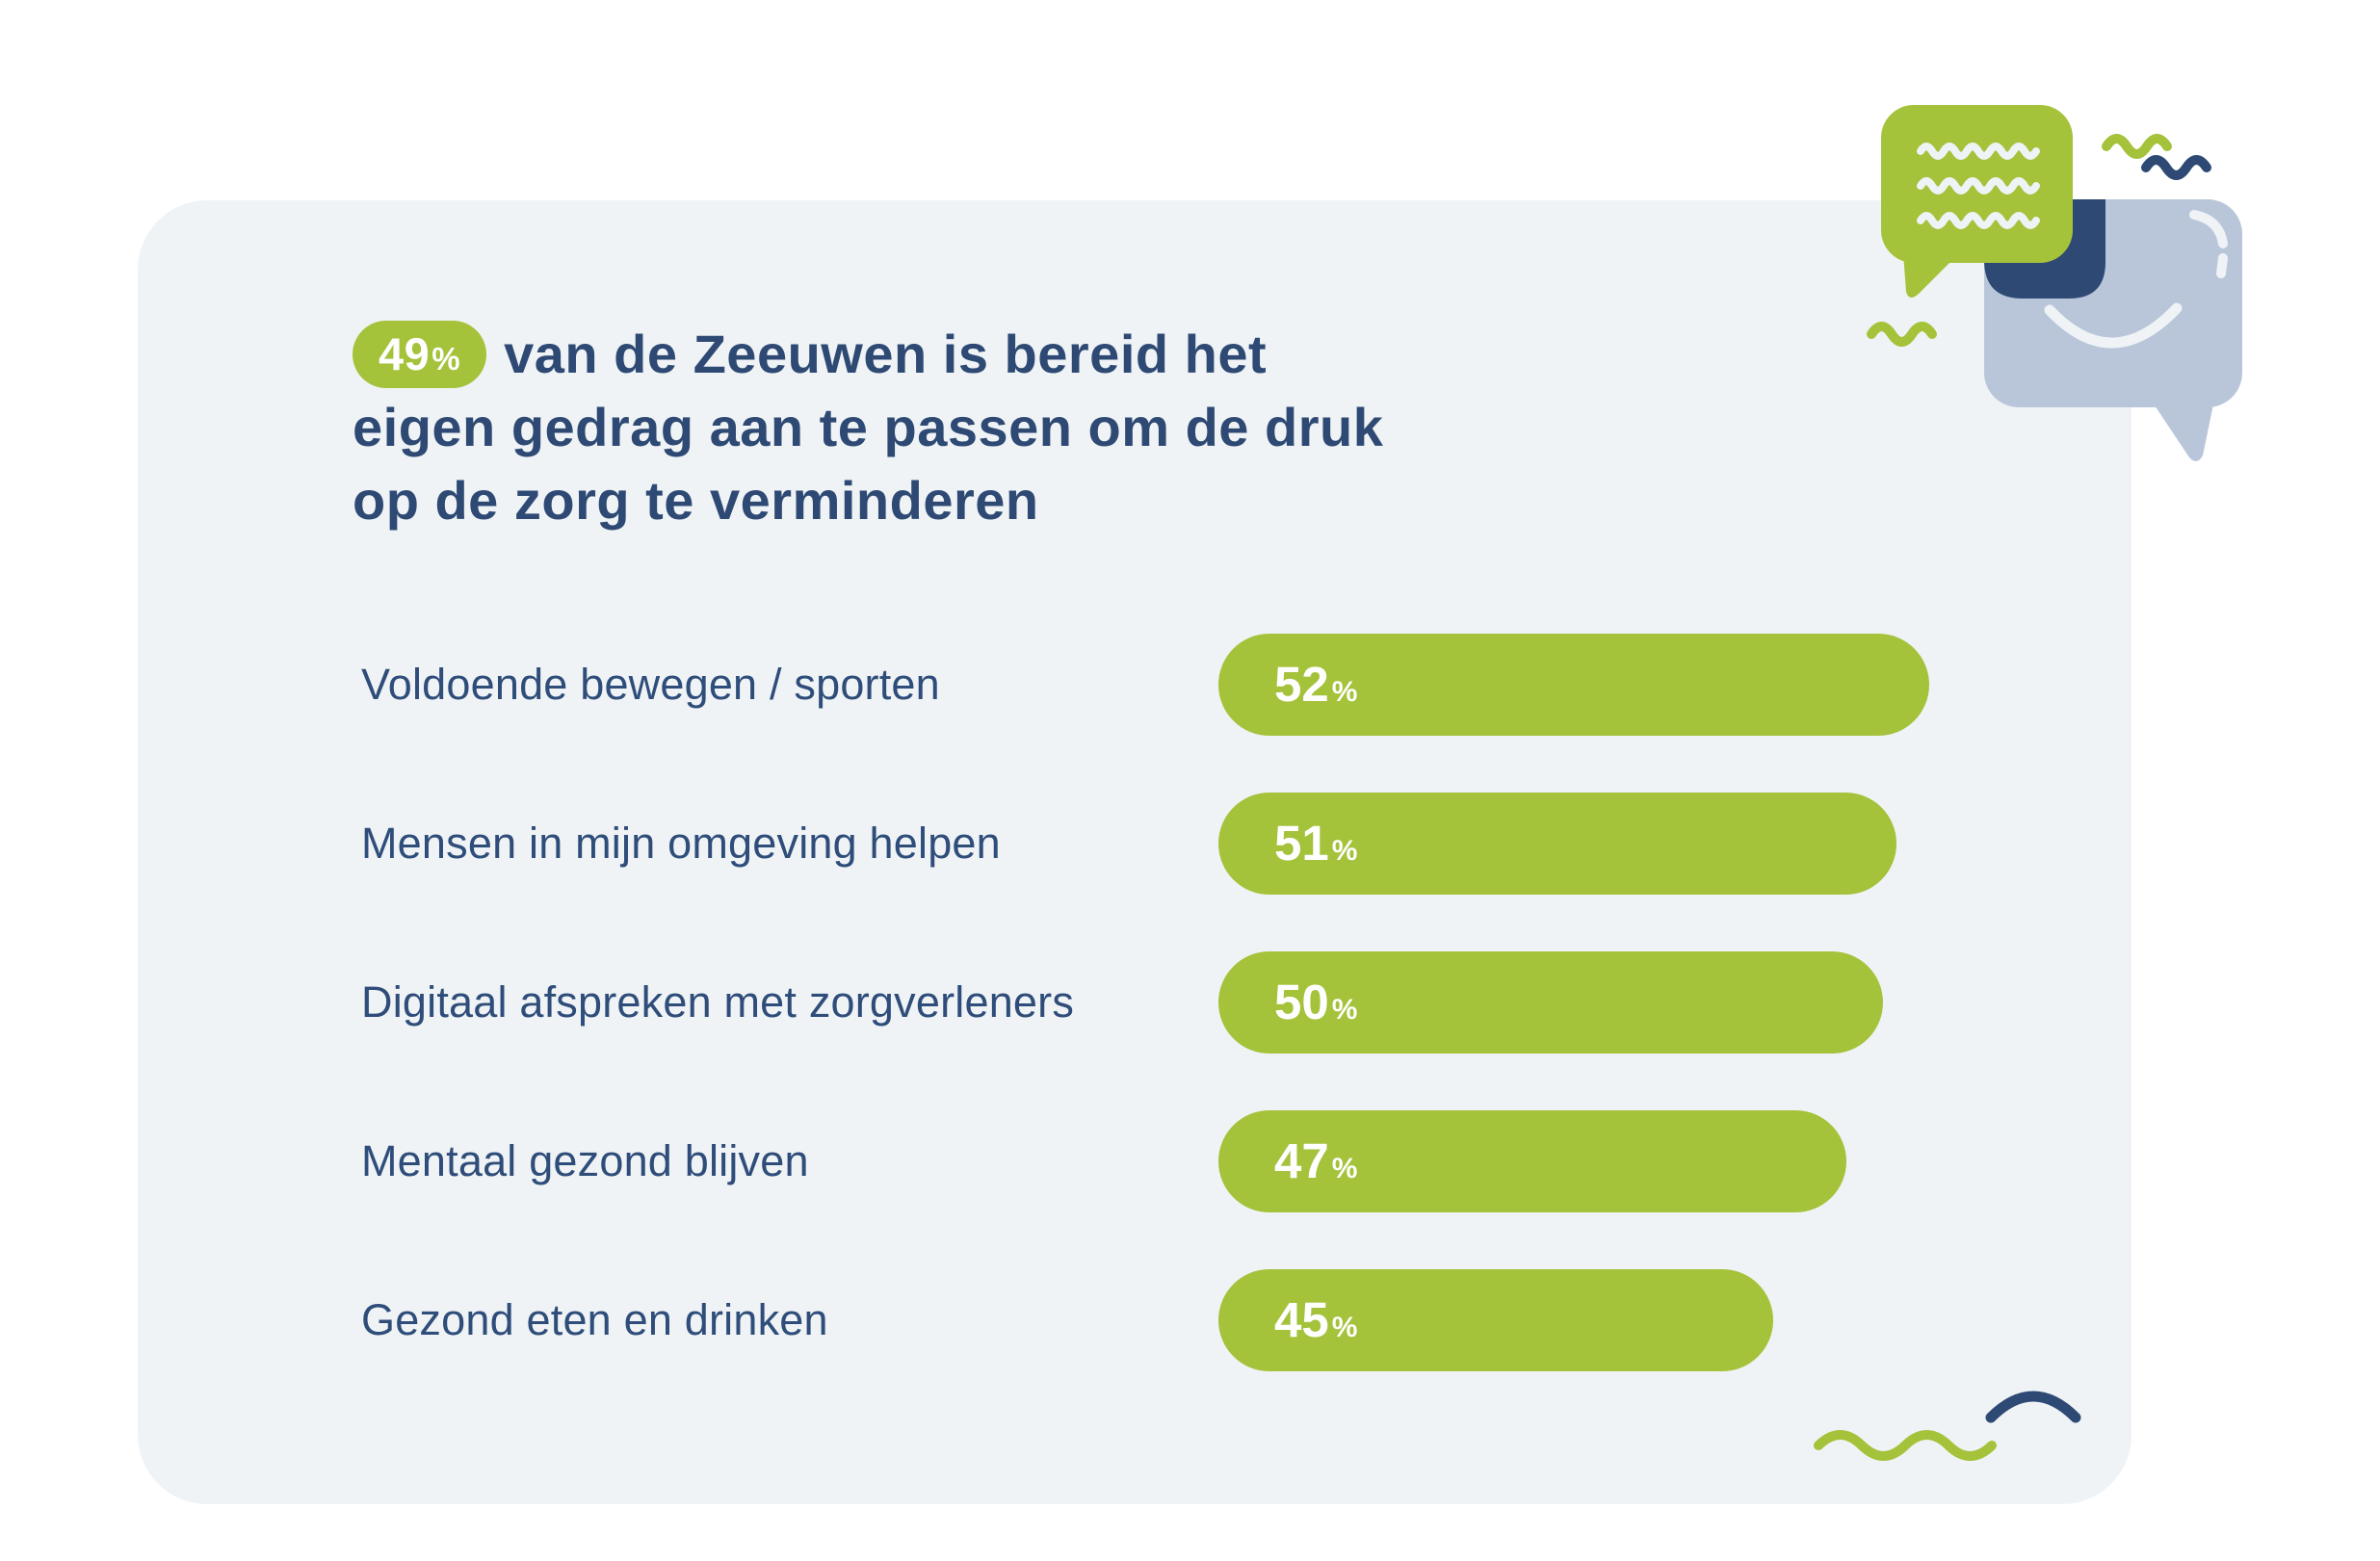 This screenshot has width=2380, height=1561. Describe the element at coordinates (1135, 844) in the screenshot. I see `chart-row: Mensen in mijn omgeving helpen 51%` at that location.